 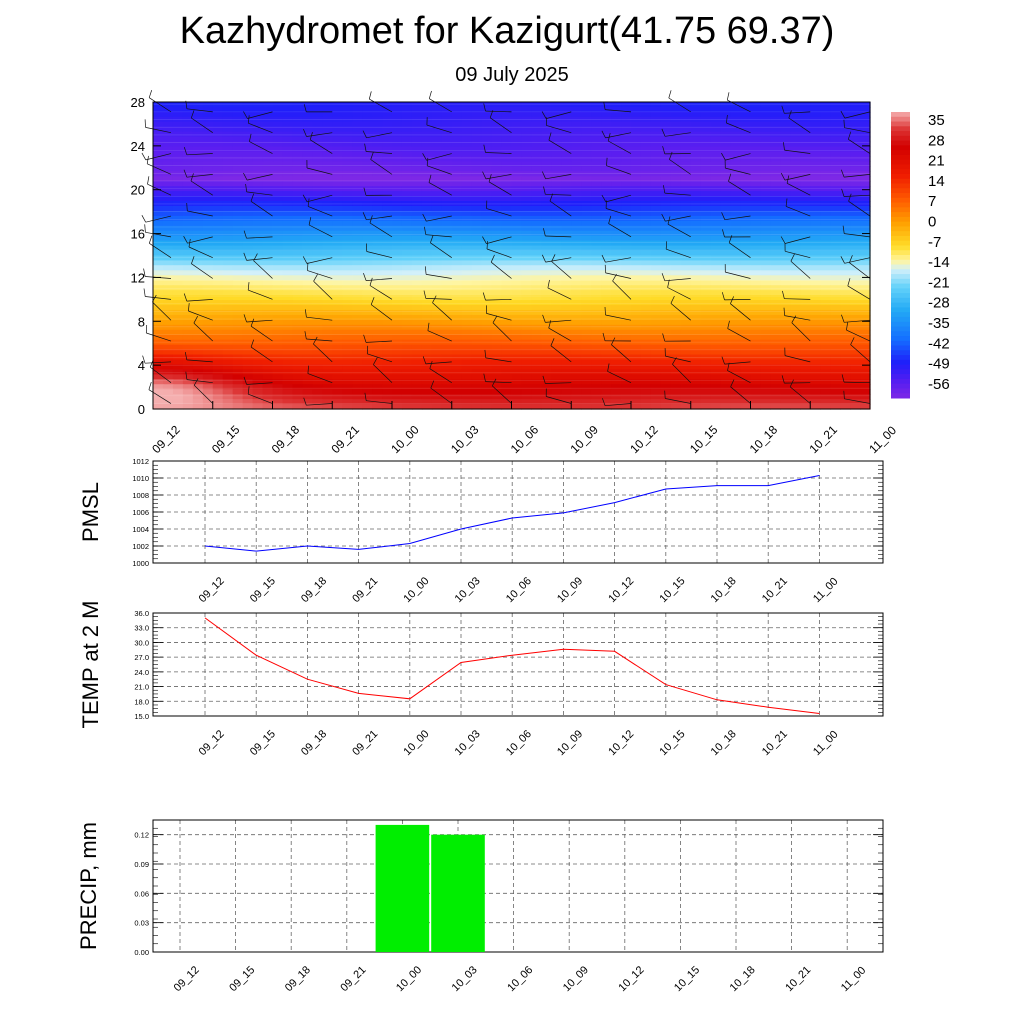 I want to click on colorbar-segment, so click(x=900, y=329).